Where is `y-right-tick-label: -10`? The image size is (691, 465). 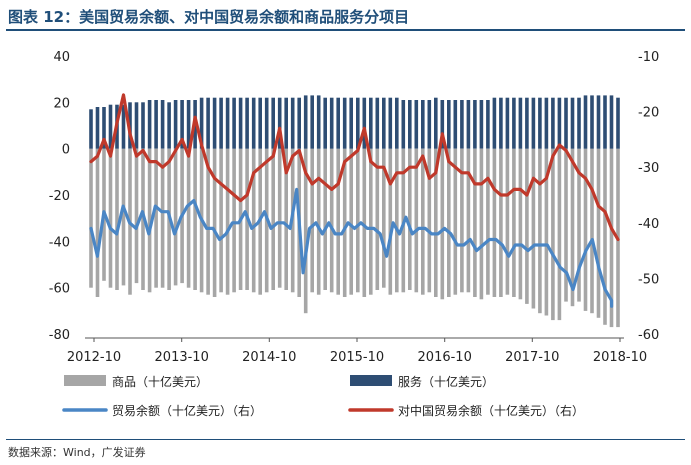 y-right-tick-label: -10 is located at coordinates (648, 57).